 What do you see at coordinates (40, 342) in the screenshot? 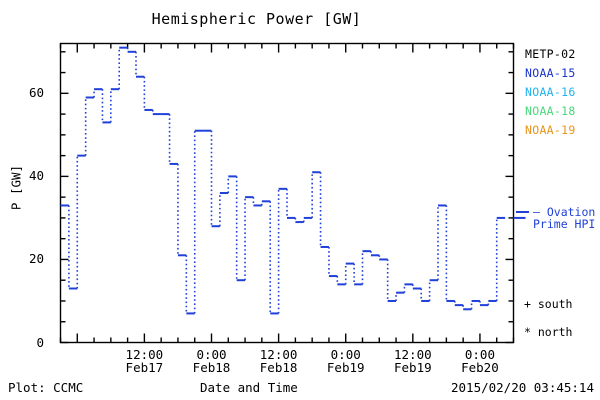
I see `y-tick-label: 0` at bounding box center [40, 342].